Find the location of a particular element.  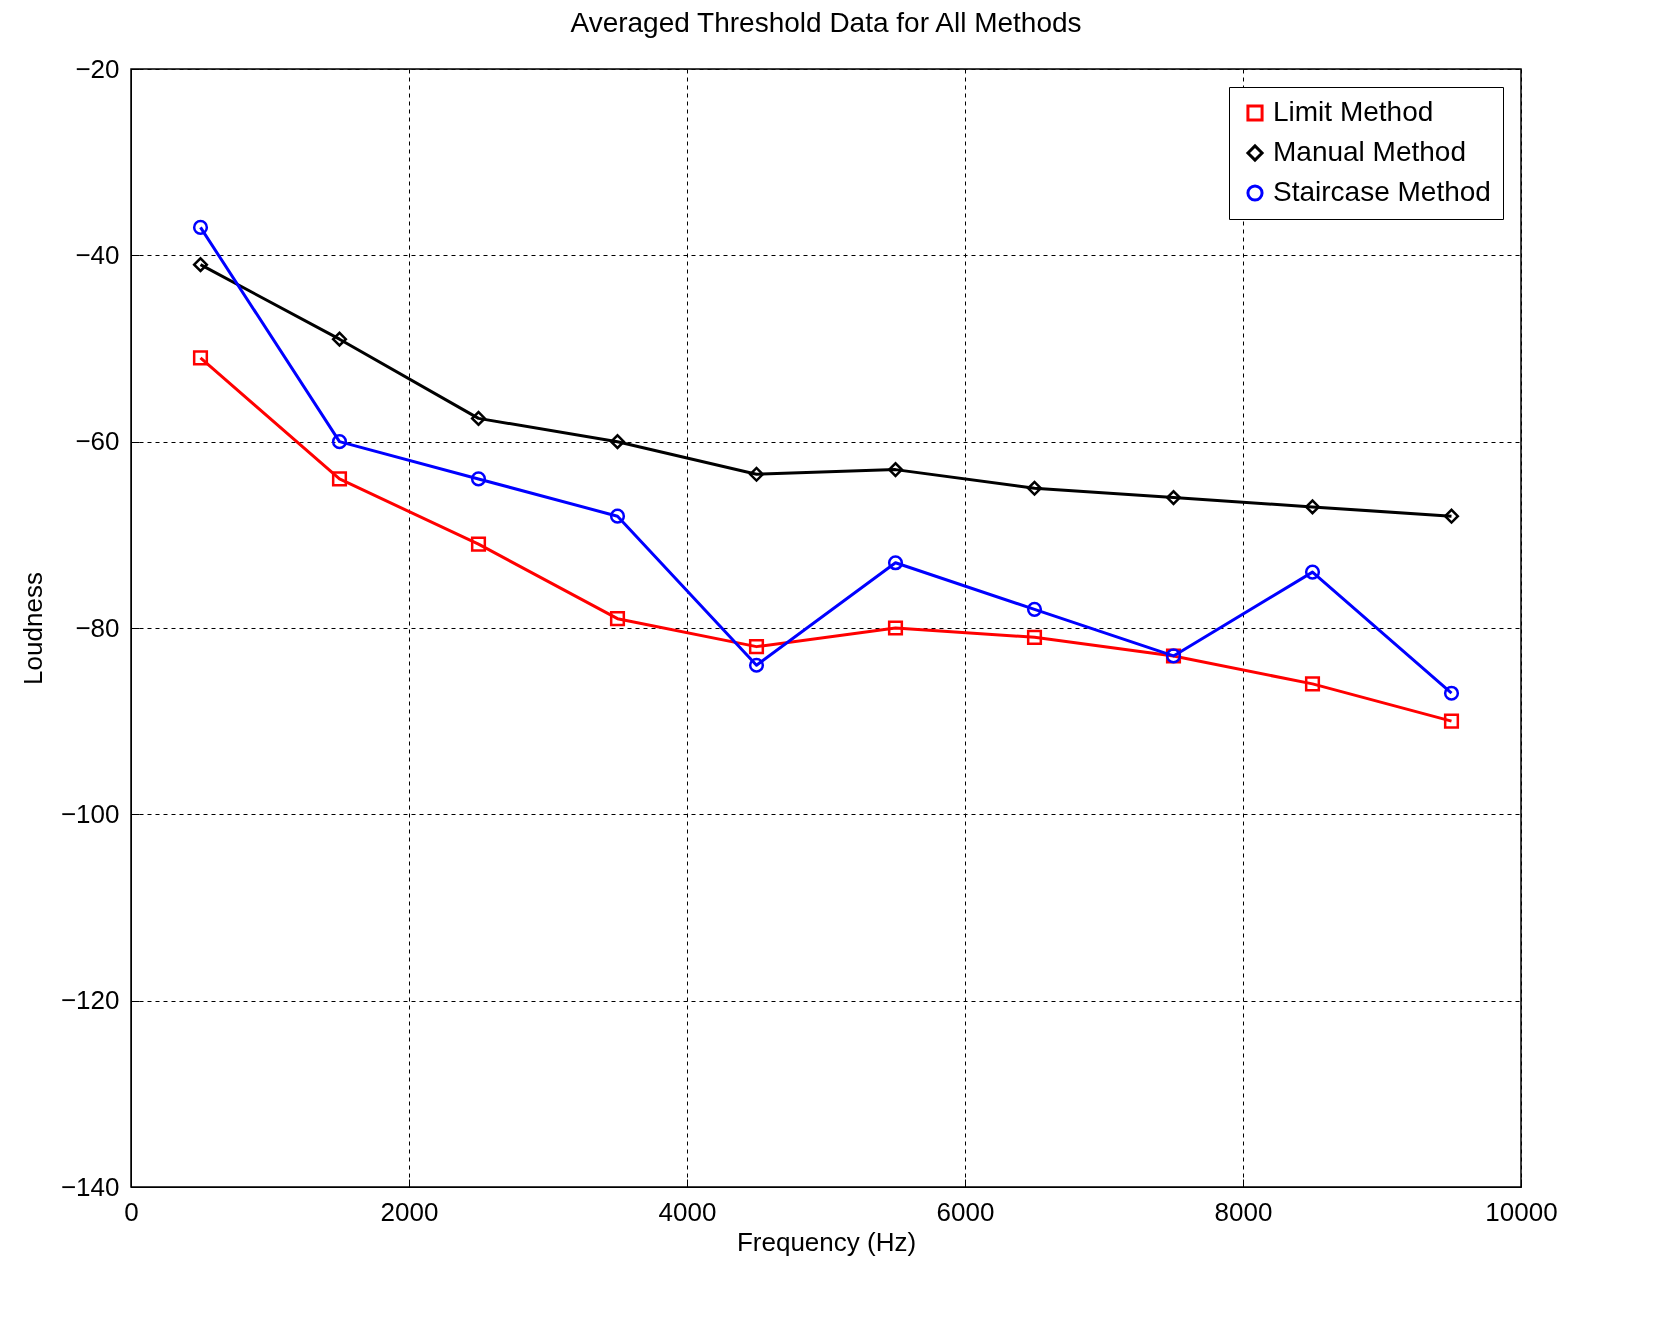

y-axis-title: Loudness is located at coordinates (32, 628).